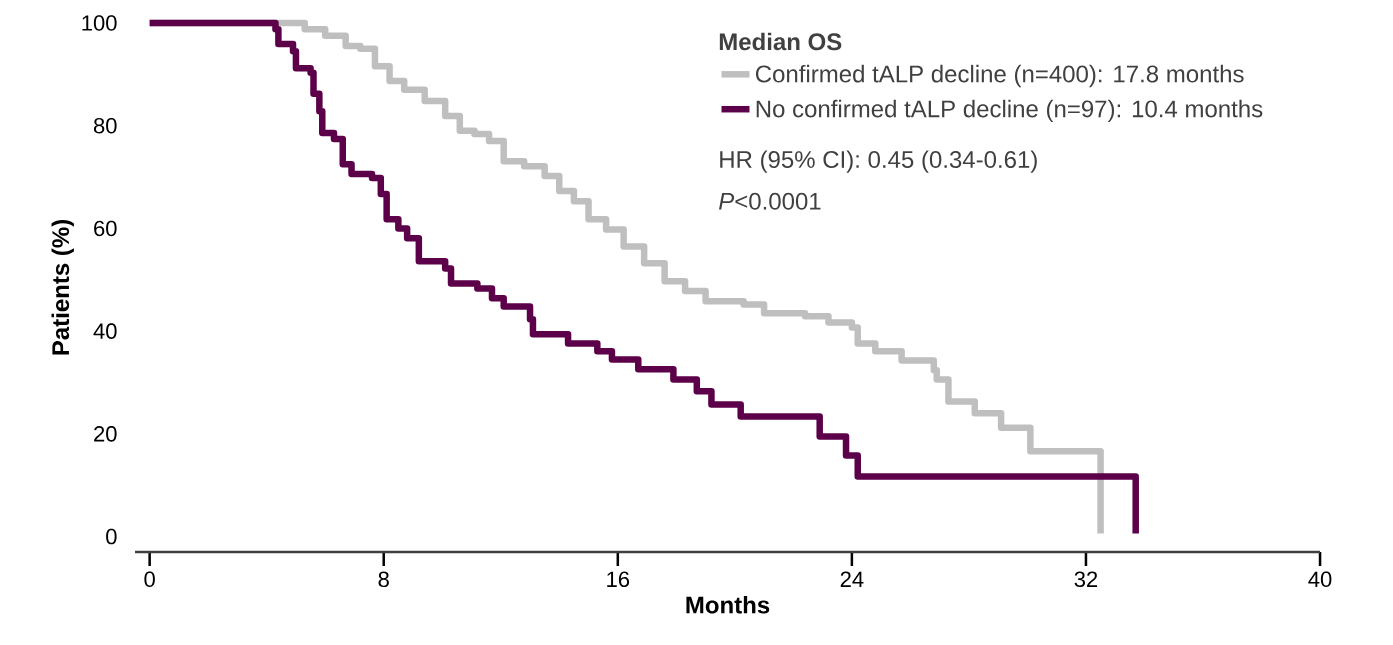  I want to click on y-tick-label: 0, so click(111, 536).